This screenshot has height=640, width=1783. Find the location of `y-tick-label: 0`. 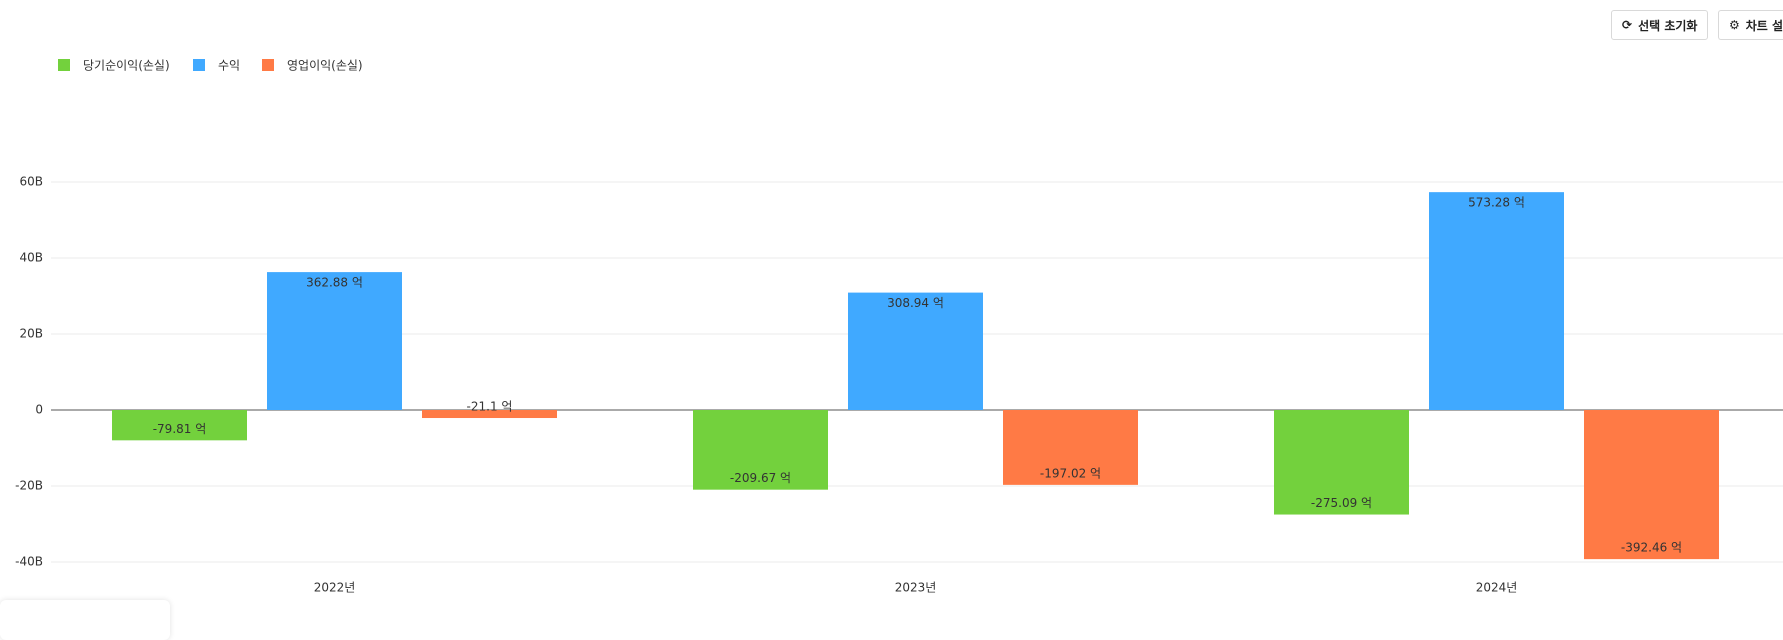

y-tick-label: 0 is located at coordinates (39, 410).